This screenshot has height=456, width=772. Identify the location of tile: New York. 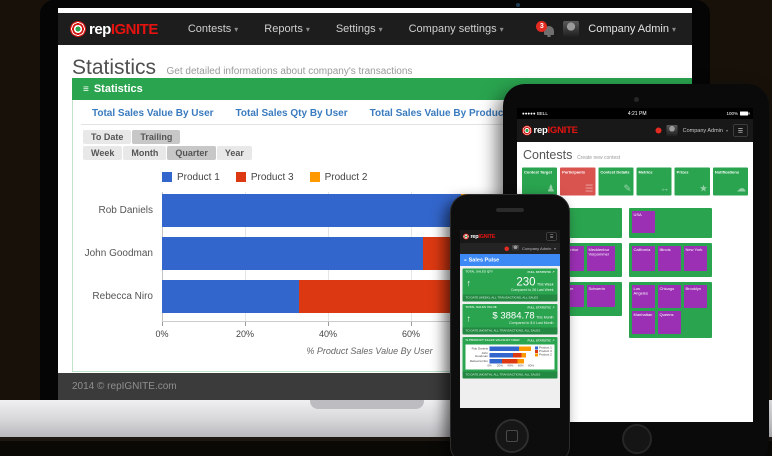
(695, 258).